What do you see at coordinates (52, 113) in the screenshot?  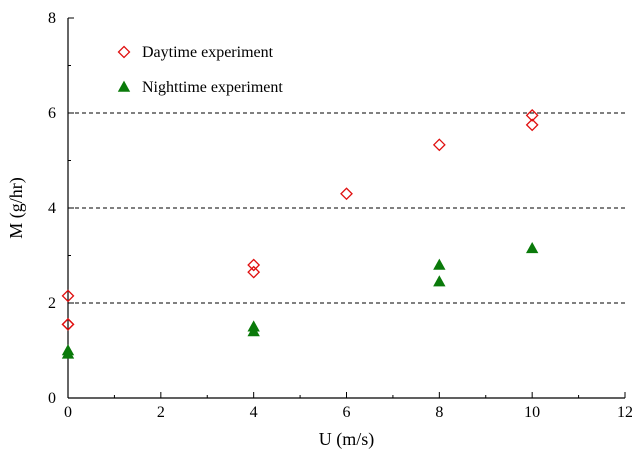 I see `y-tick-label: 6` at bounding box center [52, 113].